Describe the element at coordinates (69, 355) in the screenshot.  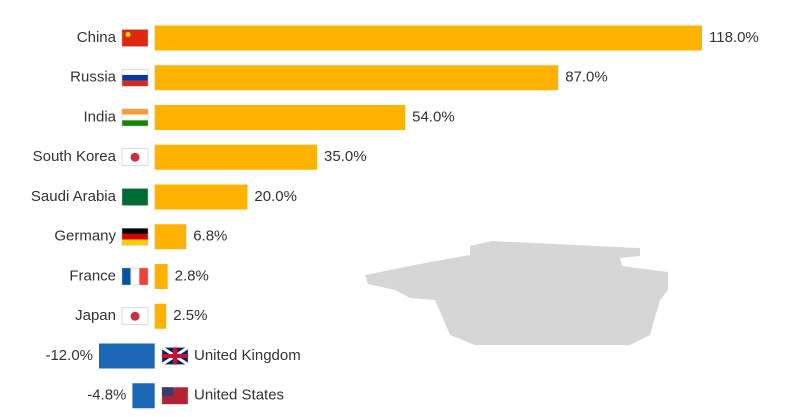
I see `value-label: -12.0%` at that location.